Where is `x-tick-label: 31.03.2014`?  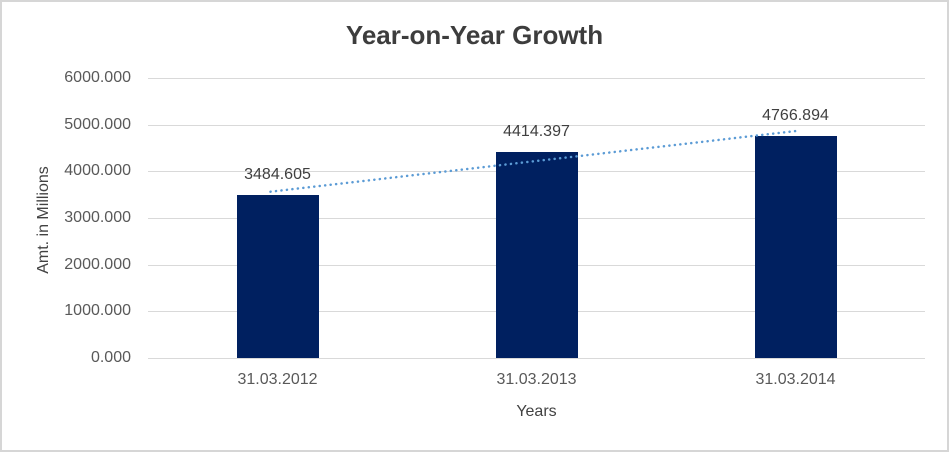 x-tick-label: 31.03.2014 is located at coordinates (795, 379).